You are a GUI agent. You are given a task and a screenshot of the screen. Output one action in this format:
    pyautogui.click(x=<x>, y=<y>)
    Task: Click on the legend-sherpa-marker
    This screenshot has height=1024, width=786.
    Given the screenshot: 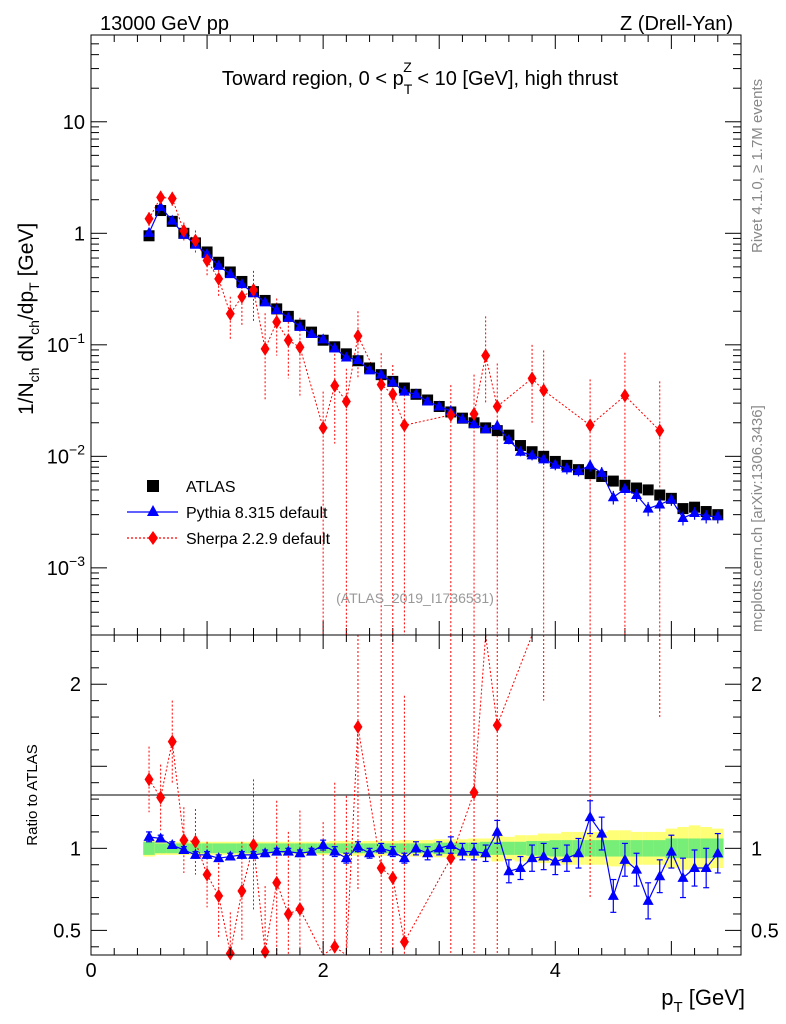 What is the action you would take?
    pyautogui.click(x=153, y=538)
    